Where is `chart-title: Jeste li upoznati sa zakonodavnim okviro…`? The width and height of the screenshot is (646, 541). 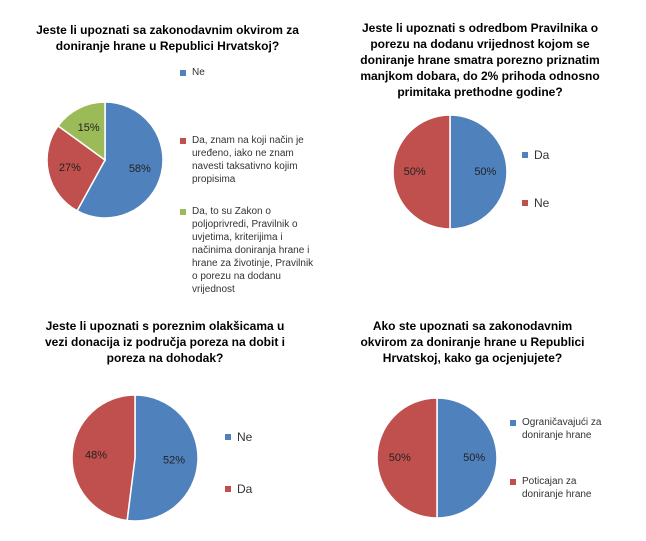 chart-title: Jeste li upoznati sa zakonodavnim okviro… is located at coordinates (167, 38).